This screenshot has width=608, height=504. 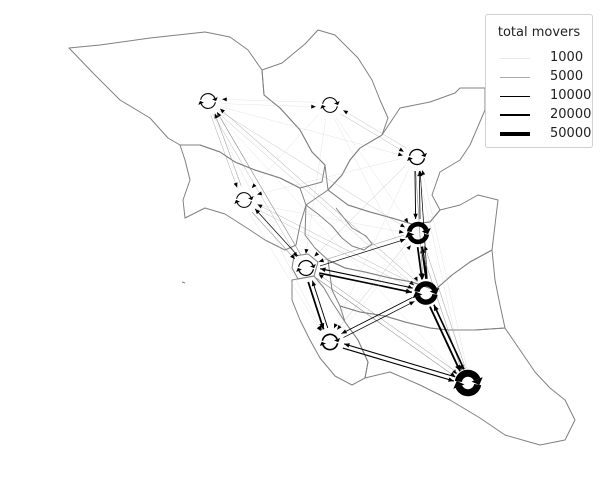 What do you see at coordinates (567, 57) in the screenshot?
I see `legend-label: 1000` at bounding box center [567, 57].